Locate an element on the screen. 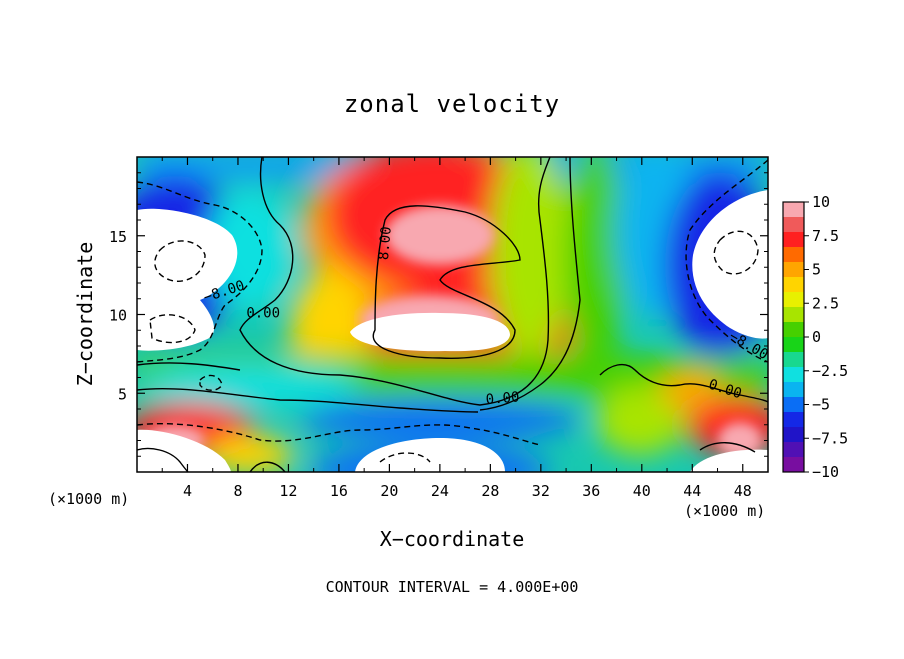 This screenshot has height=659, width=904. x-tick-label-1: 8 is located at coordinates (237, 491).